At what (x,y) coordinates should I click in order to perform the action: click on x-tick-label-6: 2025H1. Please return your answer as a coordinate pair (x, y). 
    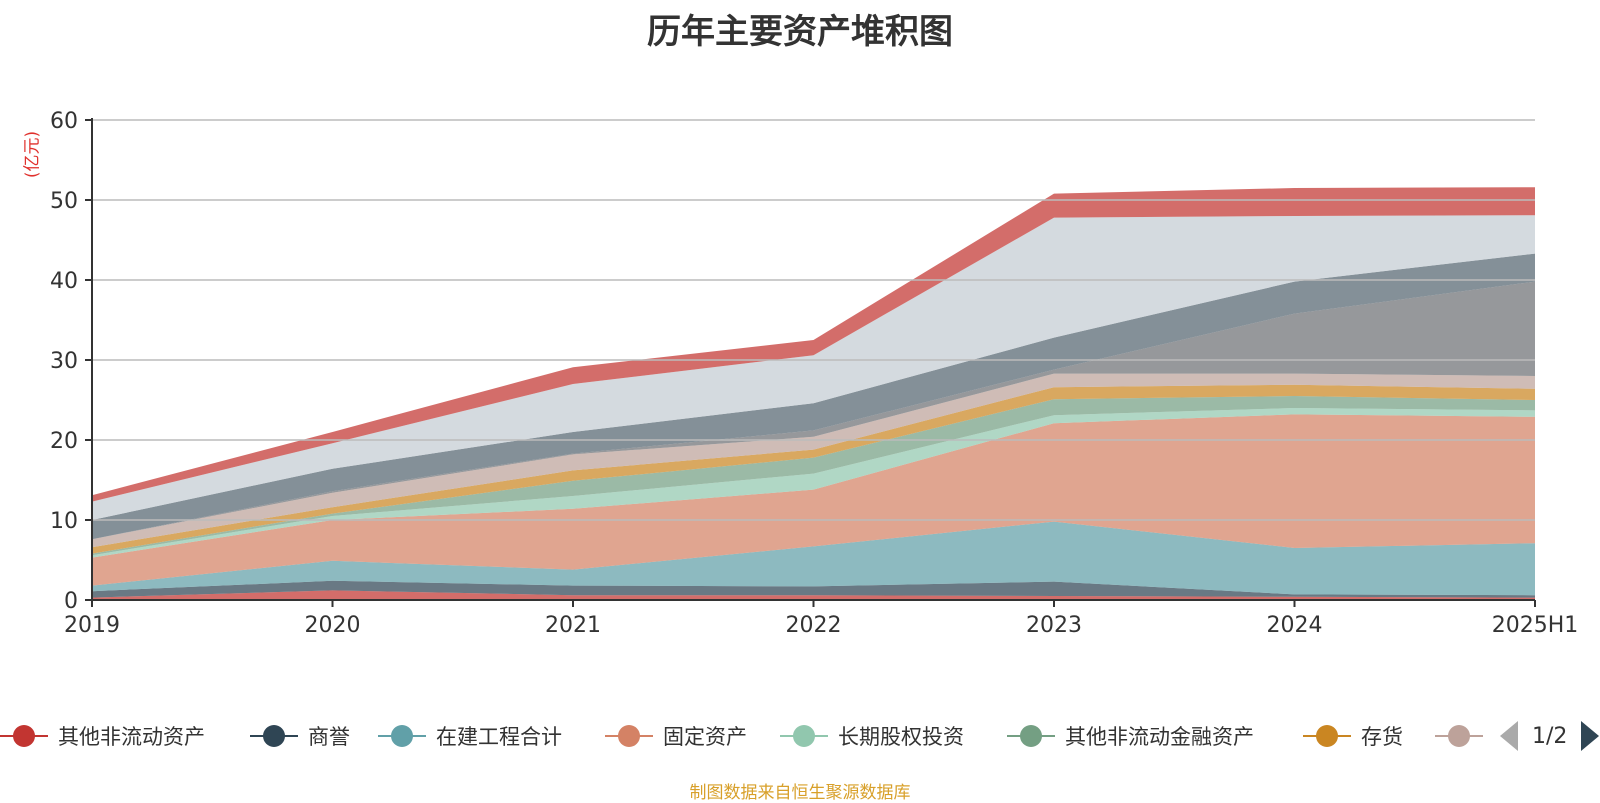
    Looking at the image, I should click on (1535, 625).